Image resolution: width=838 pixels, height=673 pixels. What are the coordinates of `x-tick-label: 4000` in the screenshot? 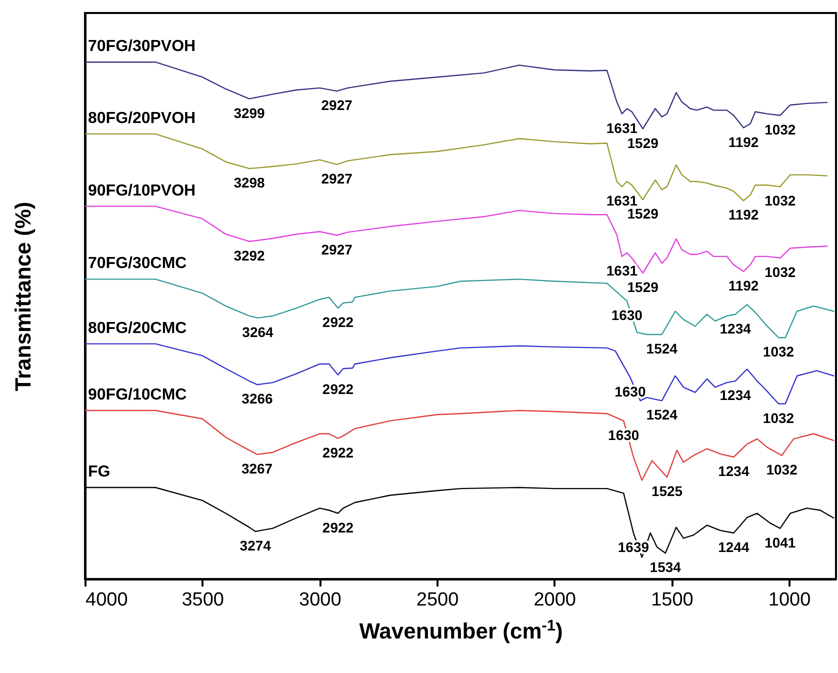 It's located at (107, 600).